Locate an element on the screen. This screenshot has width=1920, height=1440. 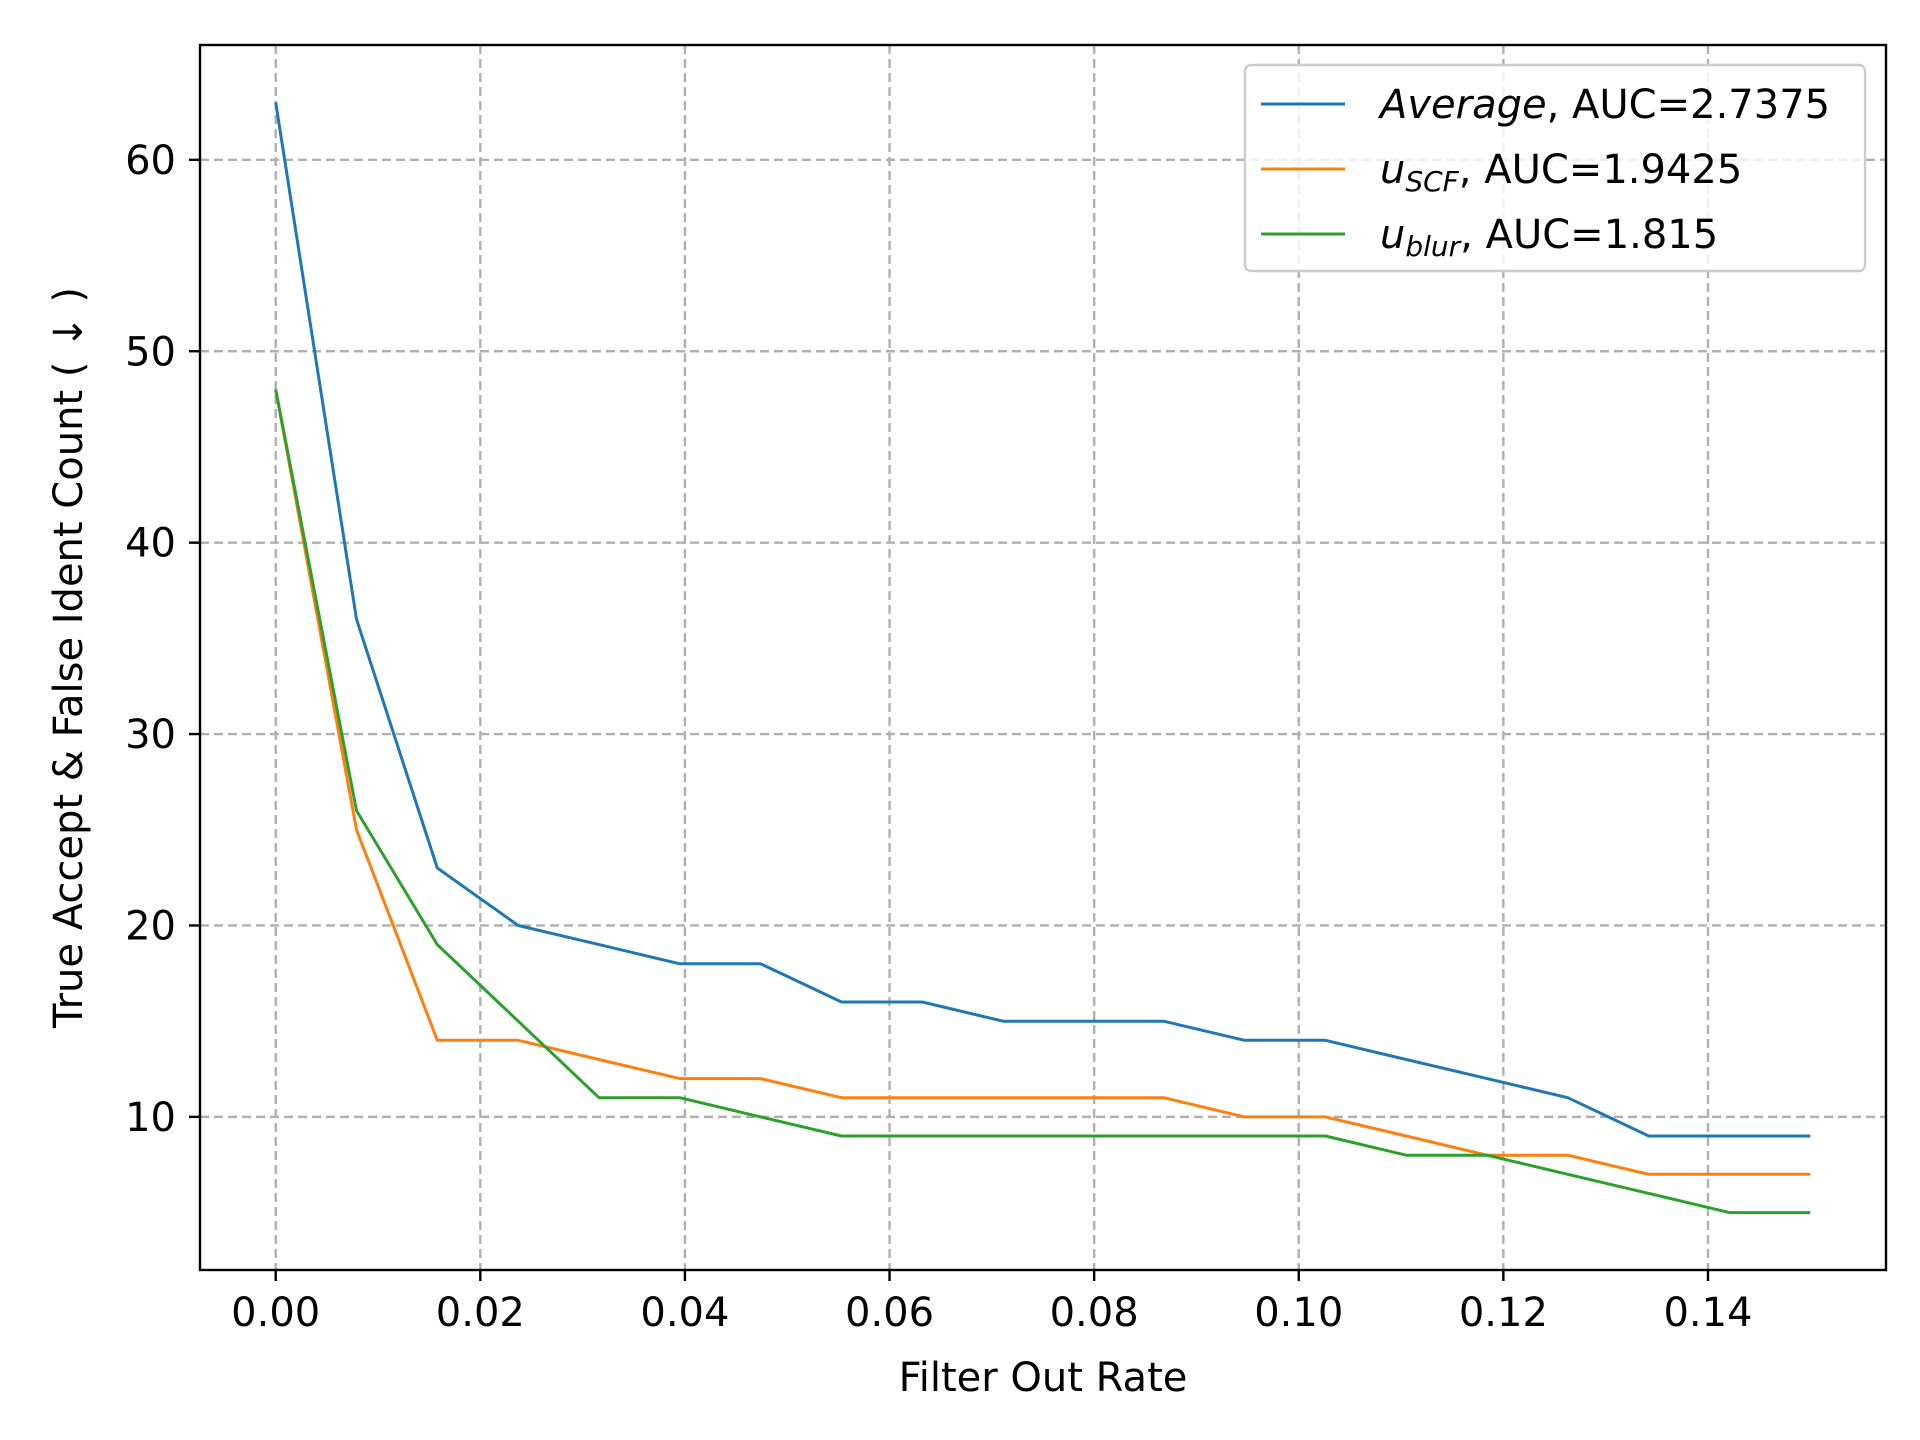
x-tick-label: 0.08 is located at coordinates (1094, 1313).